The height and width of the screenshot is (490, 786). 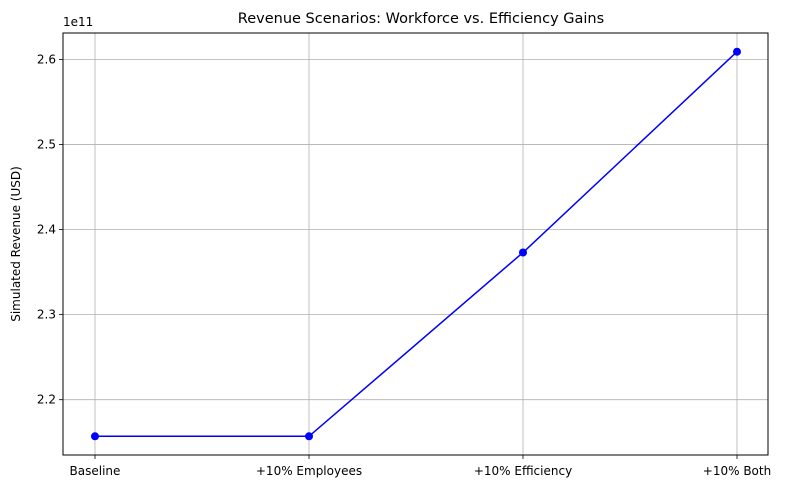 What do you see at coordinates (46, 315) in the screenshot?
I see `y-tick-label: 2.3` at bounding box center [46, 315].